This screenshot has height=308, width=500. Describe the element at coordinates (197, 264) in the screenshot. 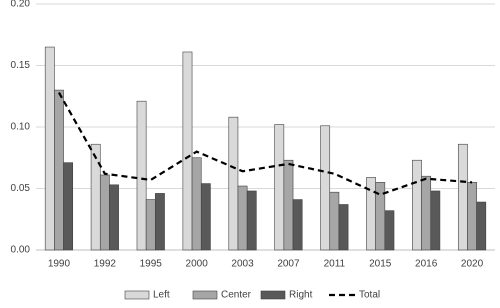

I see `x-tick-label: 2000` at that location.